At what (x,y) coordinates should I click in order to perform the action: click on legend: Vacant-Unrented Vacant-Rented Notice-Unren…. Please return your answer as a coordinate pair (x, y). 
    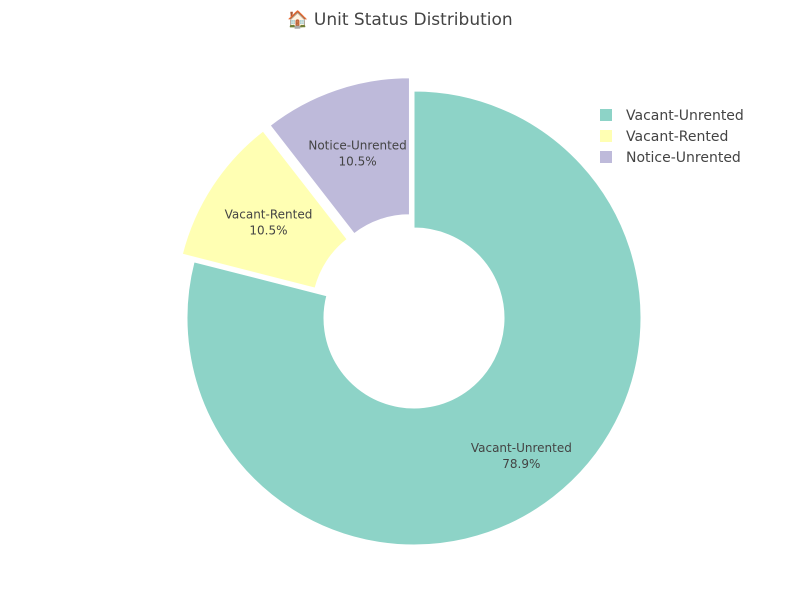
    Looking at the image, I should click on (672, 137).